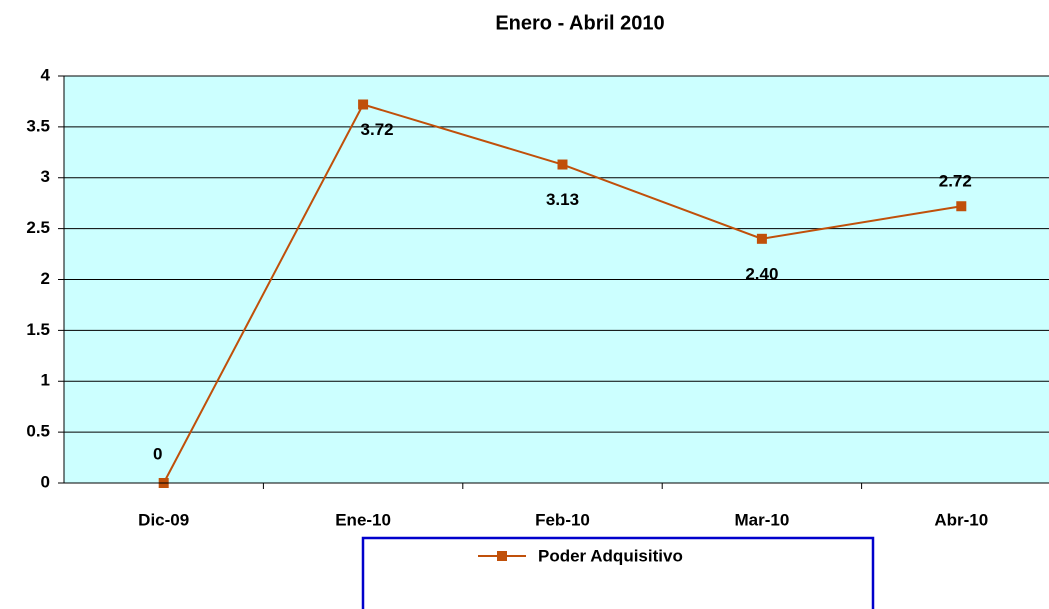 Image resolution: width=1049 pixels, height=609 pixels. Describe the element at coordinates (761, 273) in the screenshot. I see `data-label: 2.40` at that location.